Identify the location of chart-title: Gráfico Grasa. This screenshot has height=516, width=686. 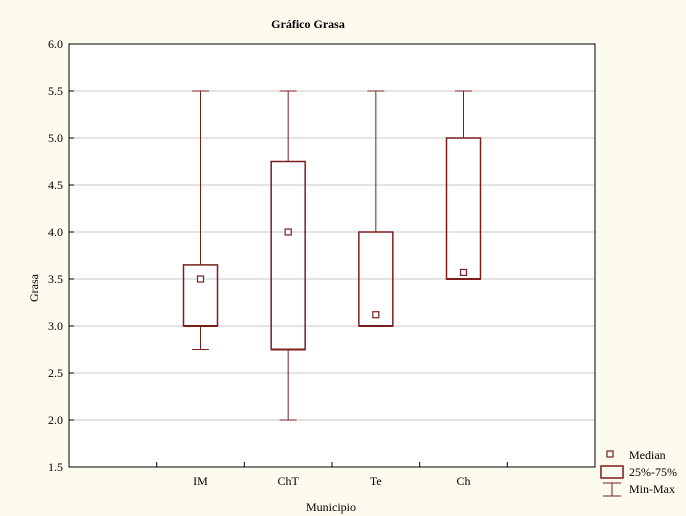
(308, 24).